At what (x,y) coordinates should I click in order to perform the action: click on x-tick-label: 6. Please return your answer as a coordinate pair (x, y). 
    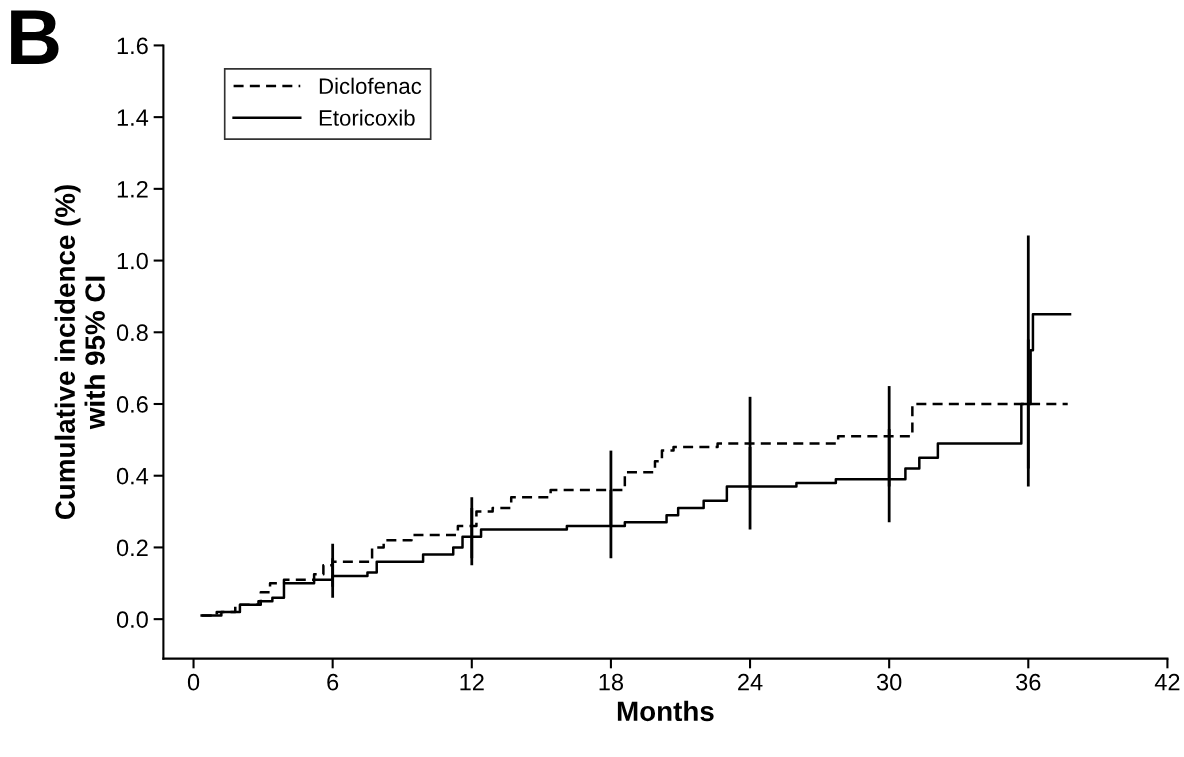
    Looking at the image, I should click on (333, 682).